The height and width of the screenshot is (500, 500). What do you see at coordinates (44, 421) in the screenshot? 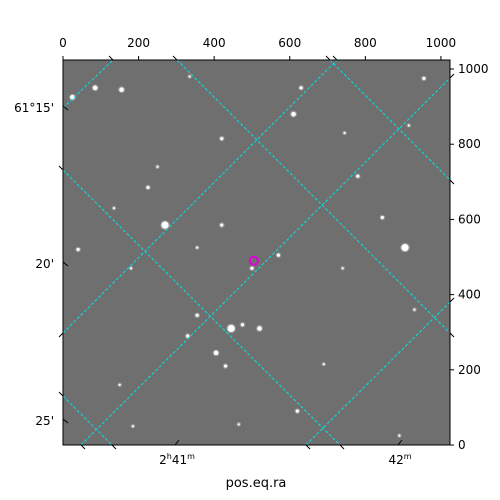
I see `dec-tick-label-2: 25'` at bounding box center [44, 421].